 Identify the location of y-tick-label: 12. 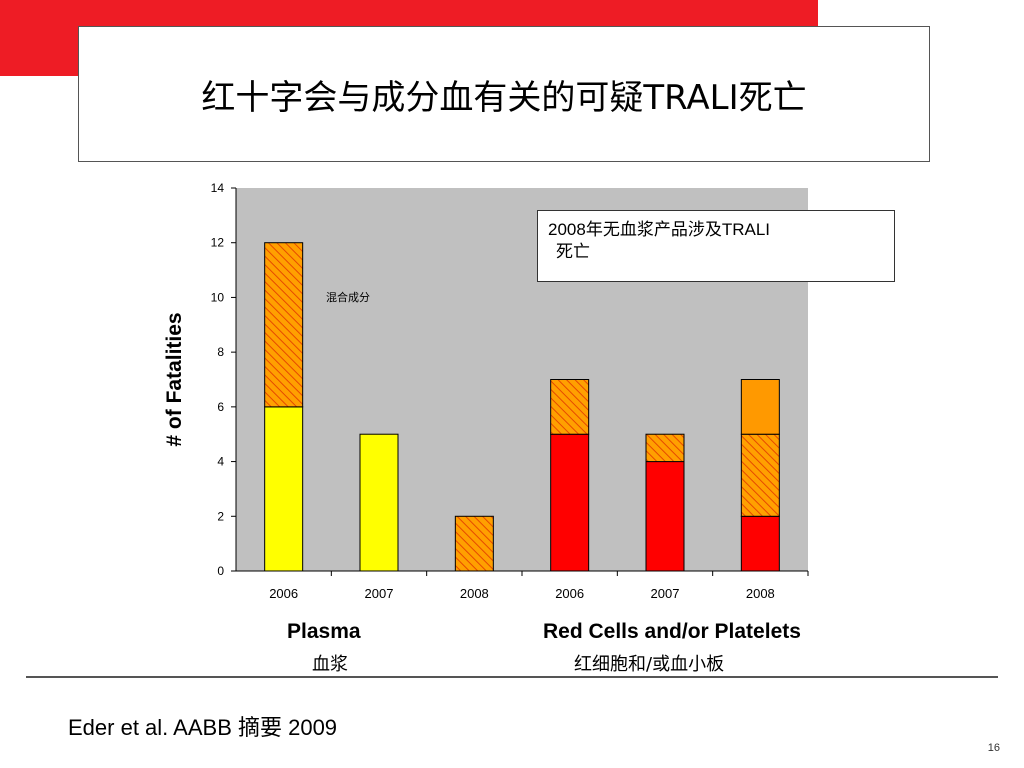
(218, 243).